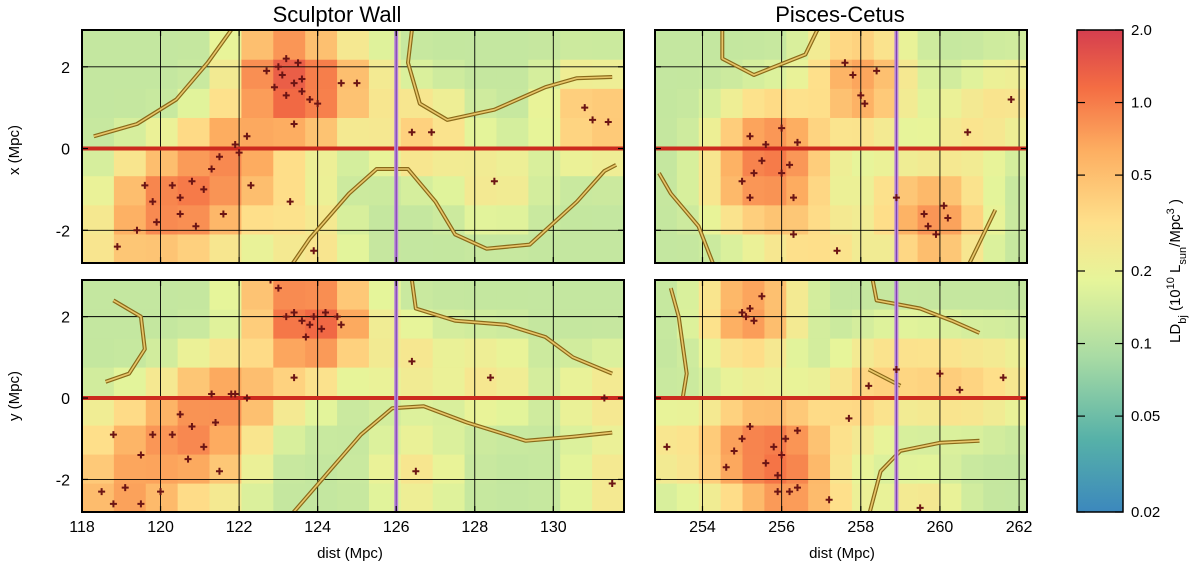  I want to click on x-tick-label: 118, so click(82, 527).